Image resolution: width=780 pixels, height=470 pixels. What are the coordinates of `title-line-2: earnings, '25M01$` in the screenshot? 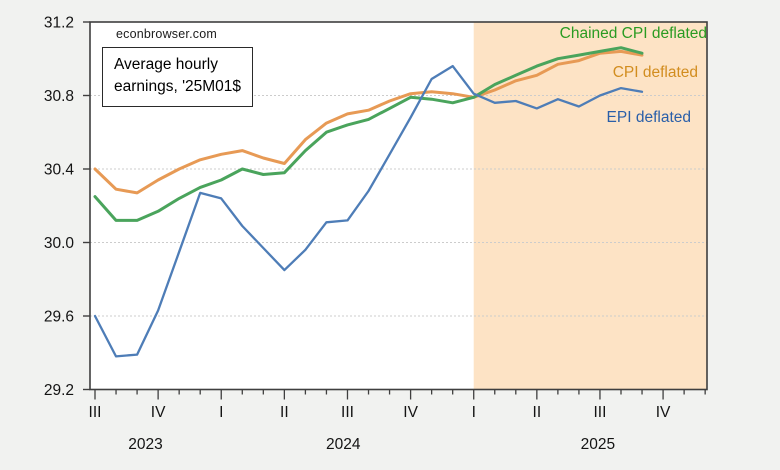 It's located at (178, 87).